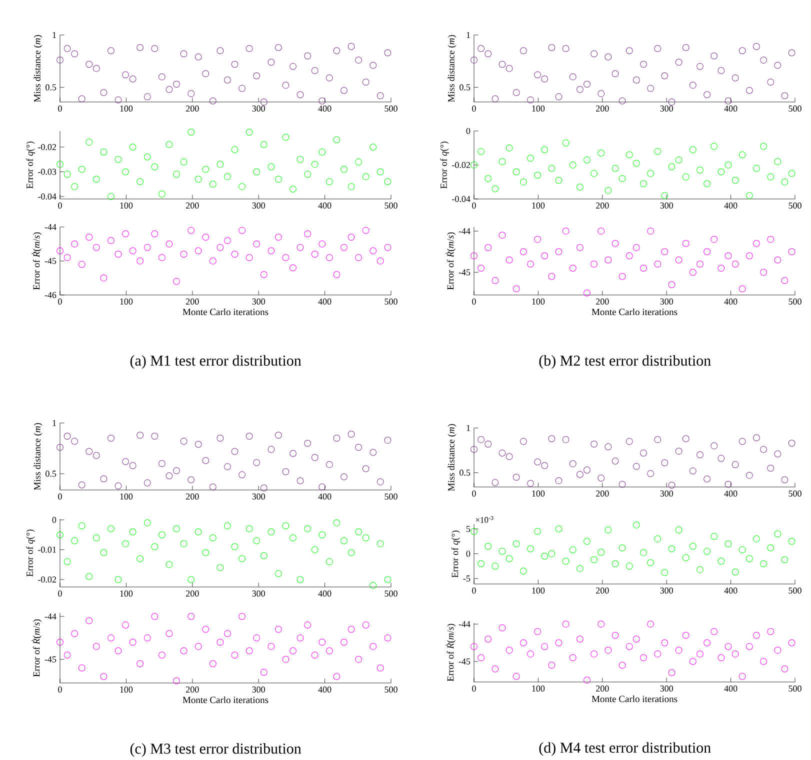  What do you see at coordinates (466, 578) in the screenshot?
I see `y-tick-label: -5` at bounding box center [466, 578].